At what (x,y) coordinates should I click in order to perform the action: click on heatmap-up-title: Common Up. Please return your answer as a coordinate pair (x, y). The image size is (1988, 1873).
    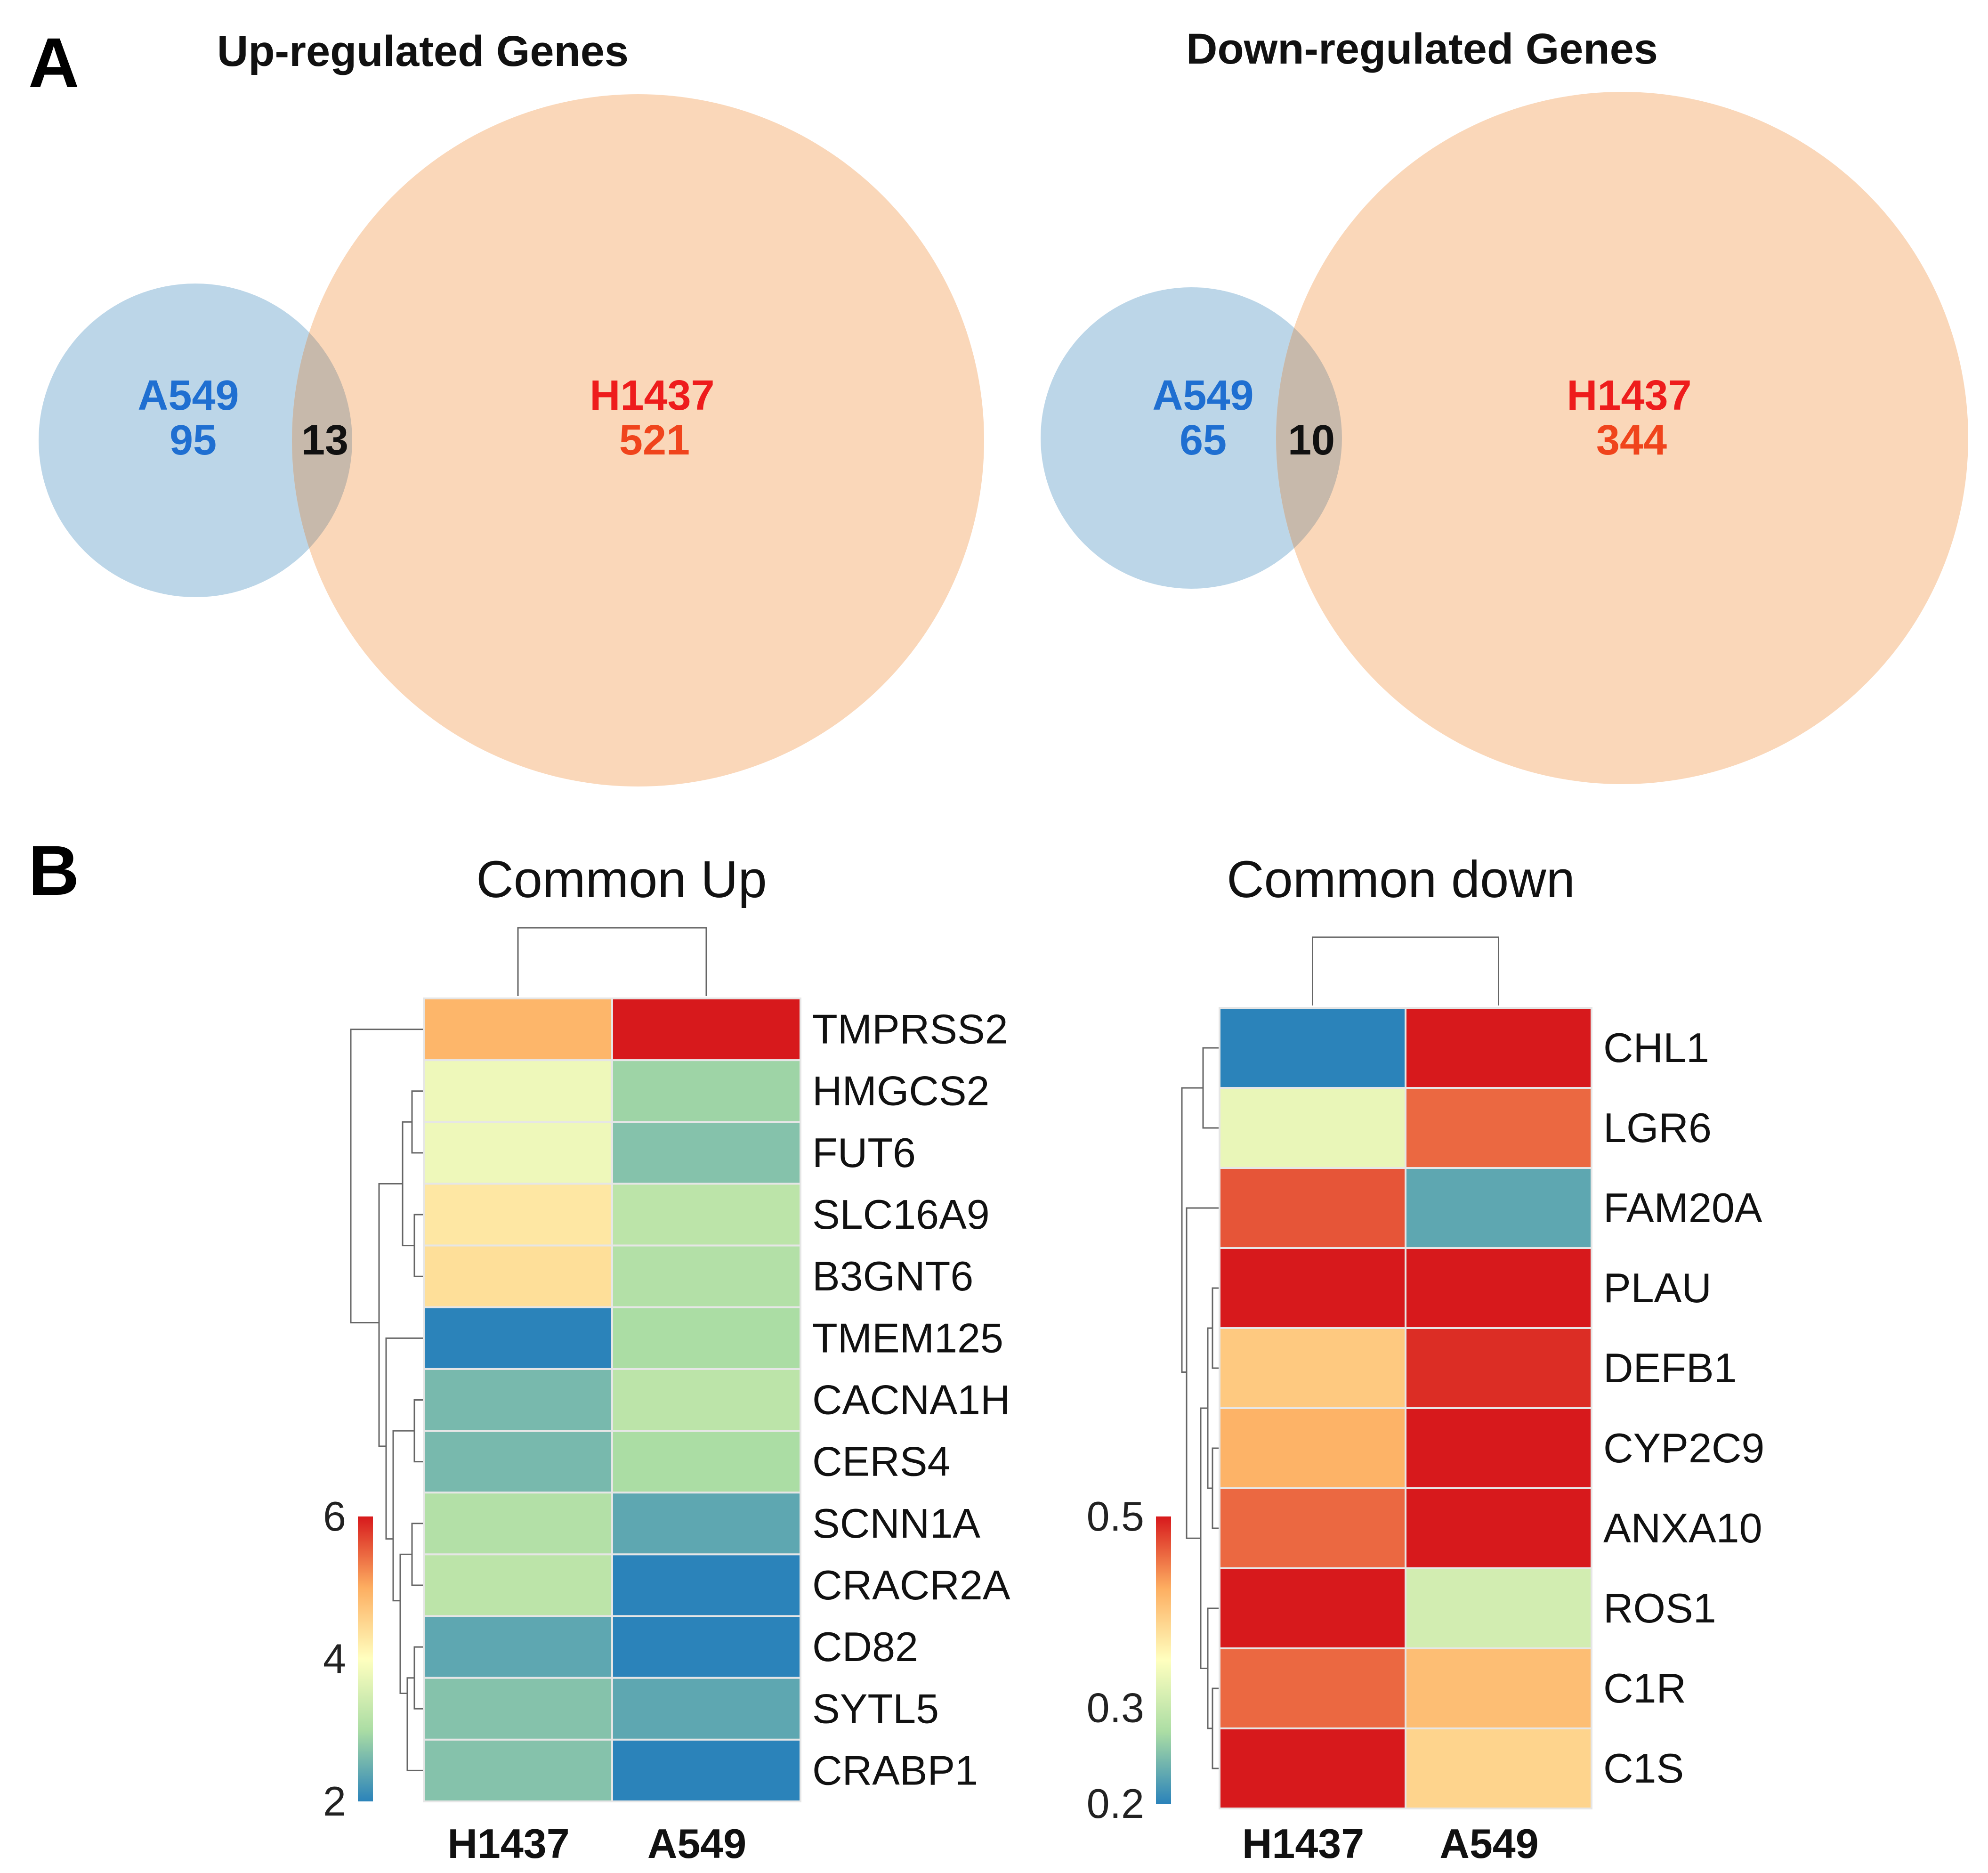
    Looking at the image, I should click on (621, 879).